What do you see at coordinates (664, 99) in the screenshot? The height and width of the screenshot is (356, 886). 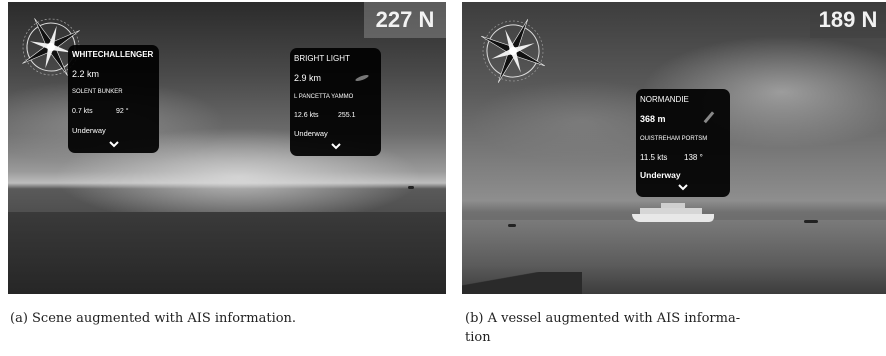 I see `vessel-name: NORMANDIE` at bounding box center [664, 99].